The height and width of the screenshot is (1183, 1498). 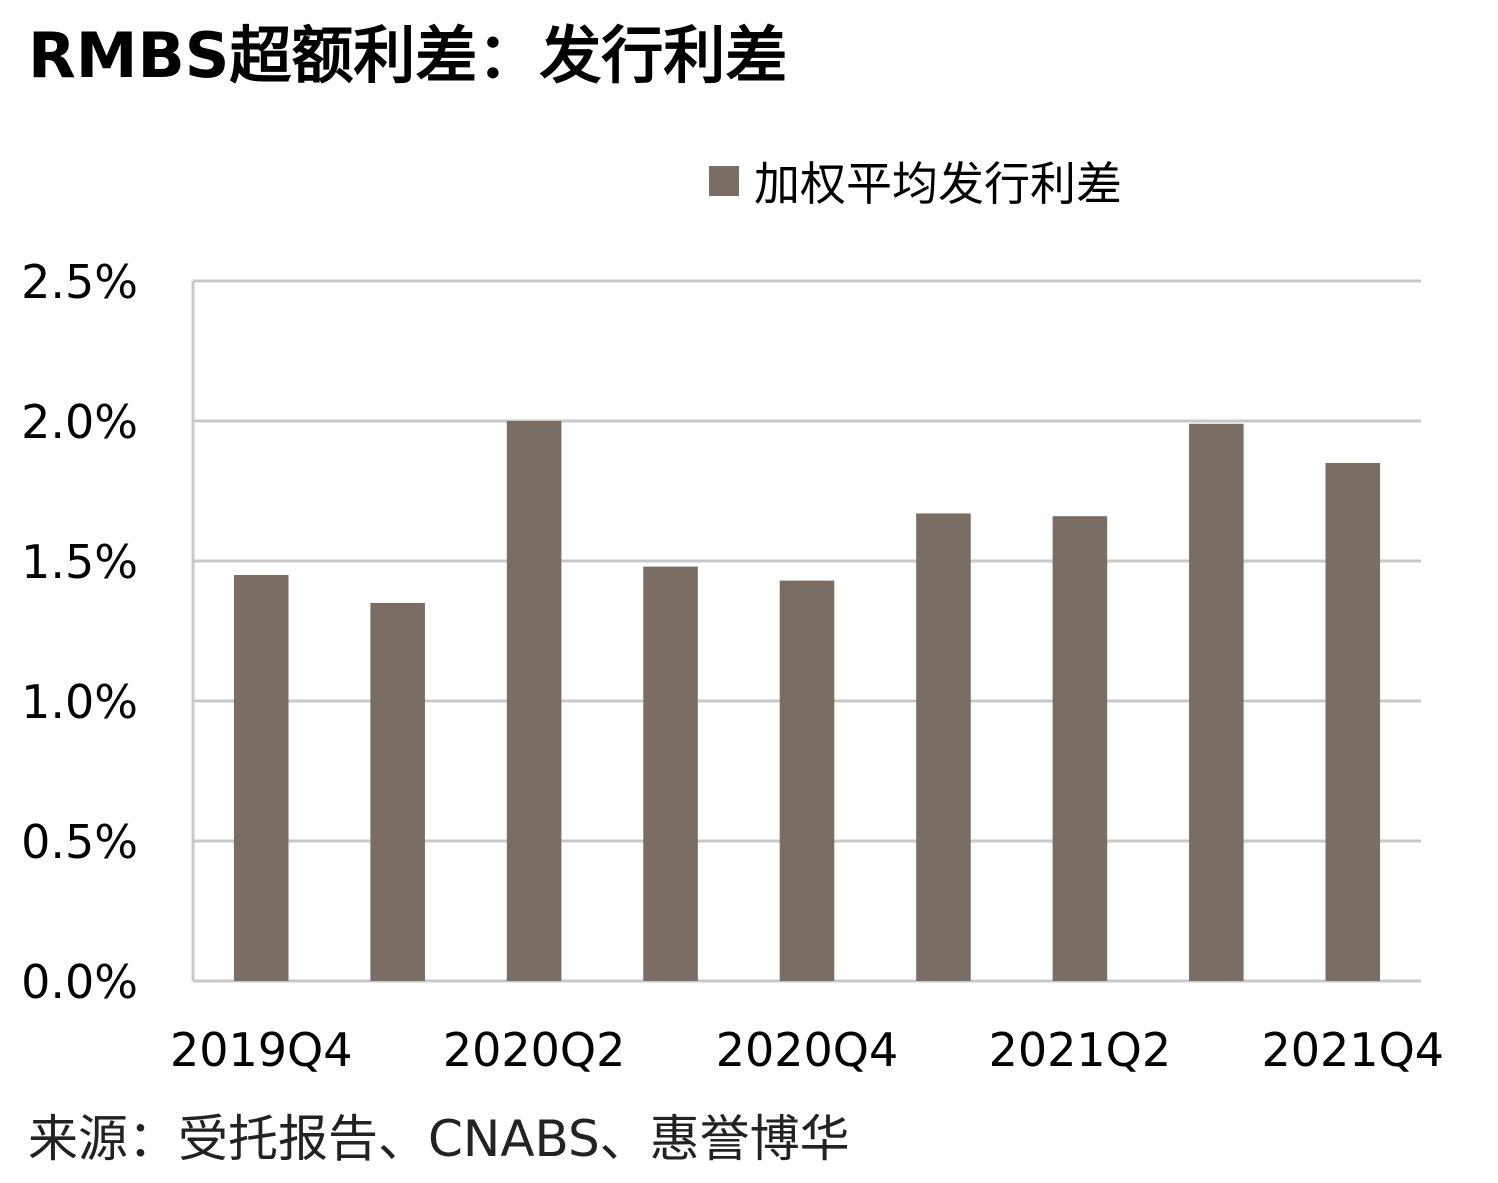 I want to click on x-tick-label: 2019Q4, so click(x=261, y=1050).